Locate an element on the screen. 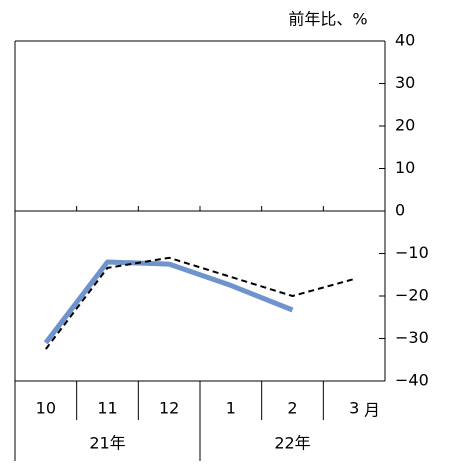 The height and width of the screenshot is (465, 450). y-tick-label: −30 is located at coordinates (412, 337).